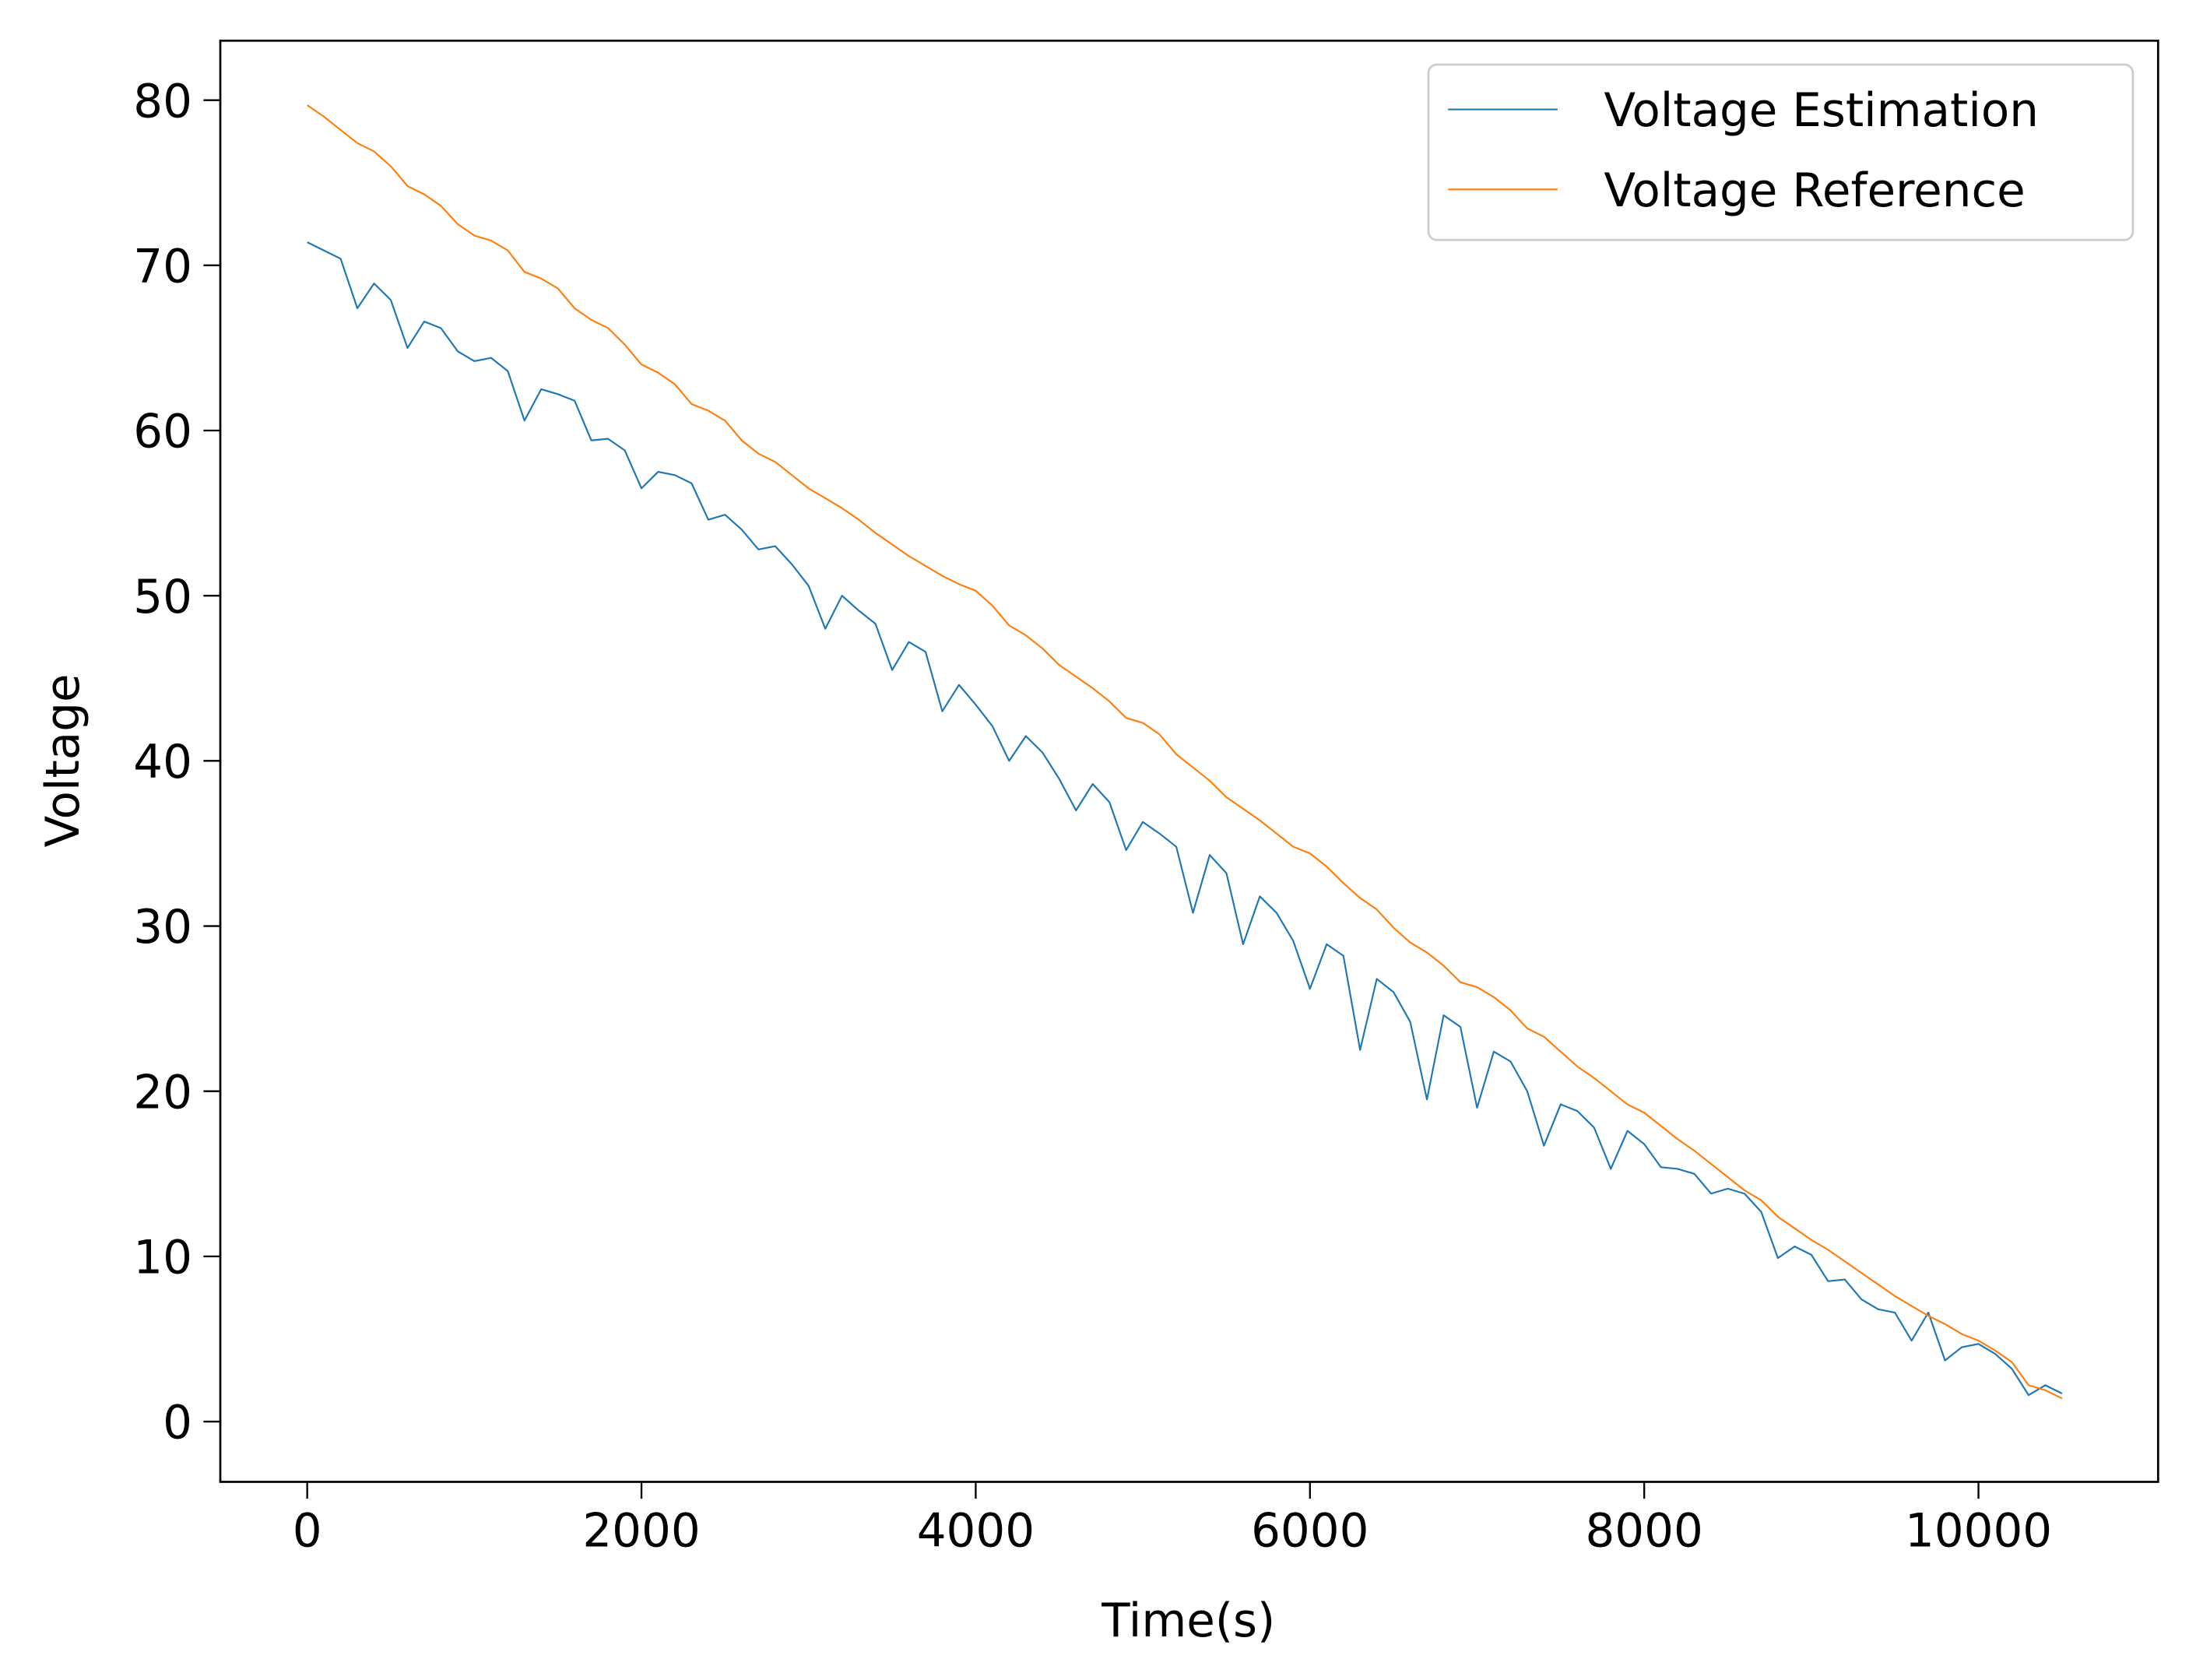  Describe the element at coordinates (162, 101) in the screenshot. I see `y-tick-label: 80` at that location.